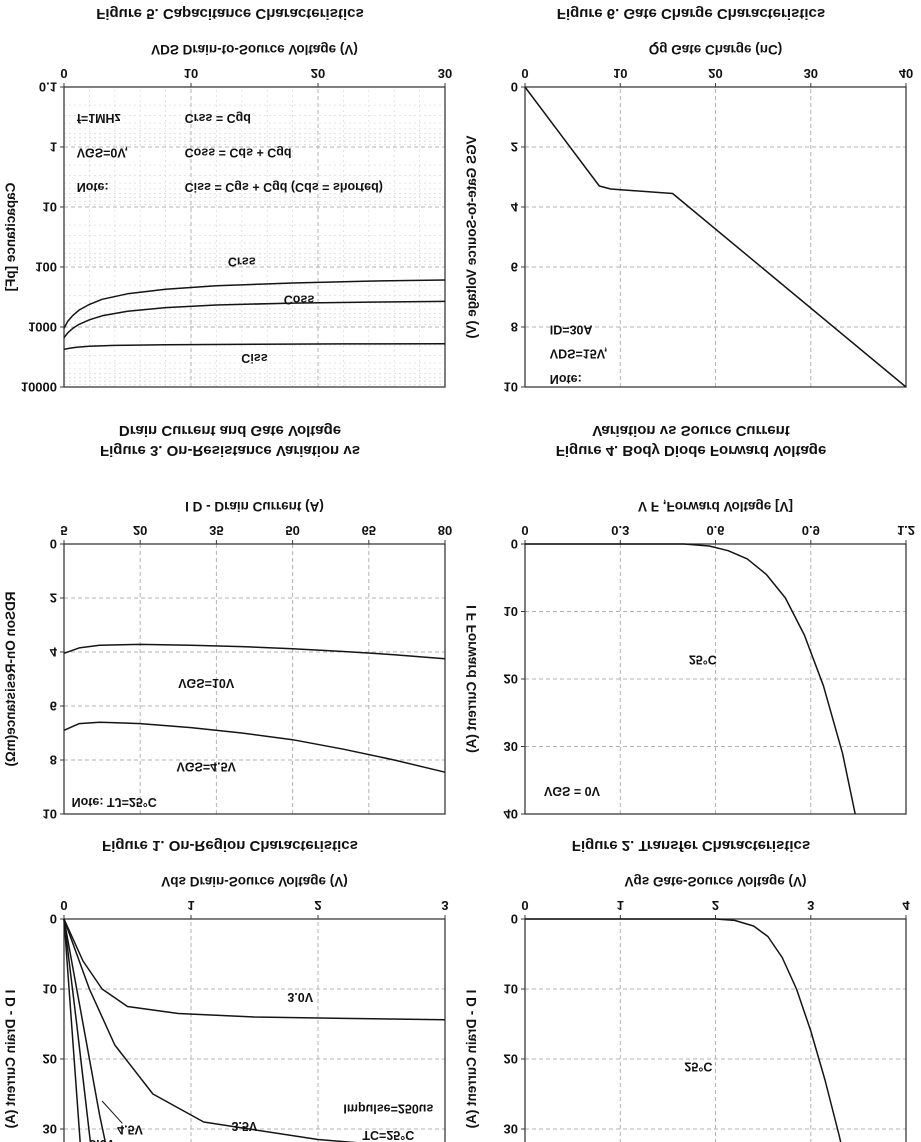  What do you see at coordinates (53, 760) in the screenshot?
I see `y-tick-label: 8` at bounding box center [53, 760].